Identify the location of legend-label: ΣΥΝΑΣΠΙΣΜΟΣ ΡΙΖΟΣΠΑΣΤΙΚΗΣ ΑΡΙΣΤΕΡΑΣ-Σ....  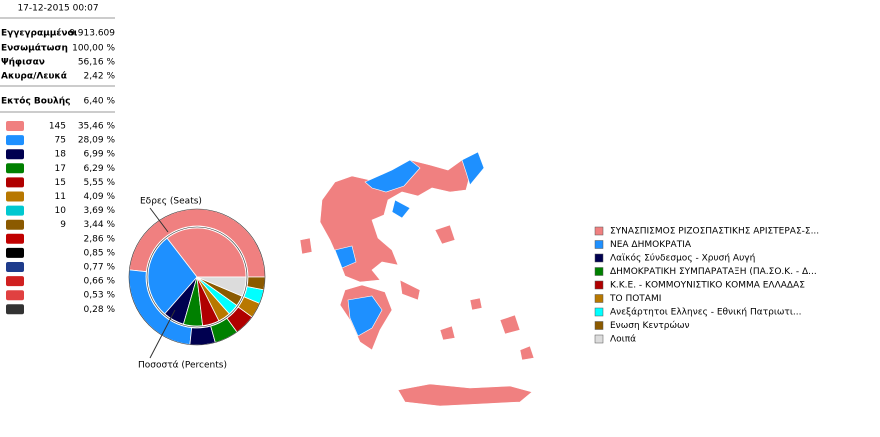
(714, 232).